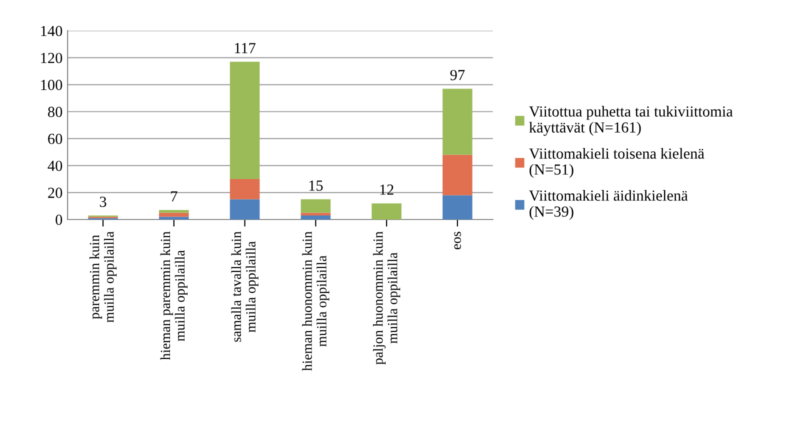 This screenshot has width=795, height=439. Describe the element at coordinates (51, 31) in the screenshot. I see `y-tick-label: 140` at that location.